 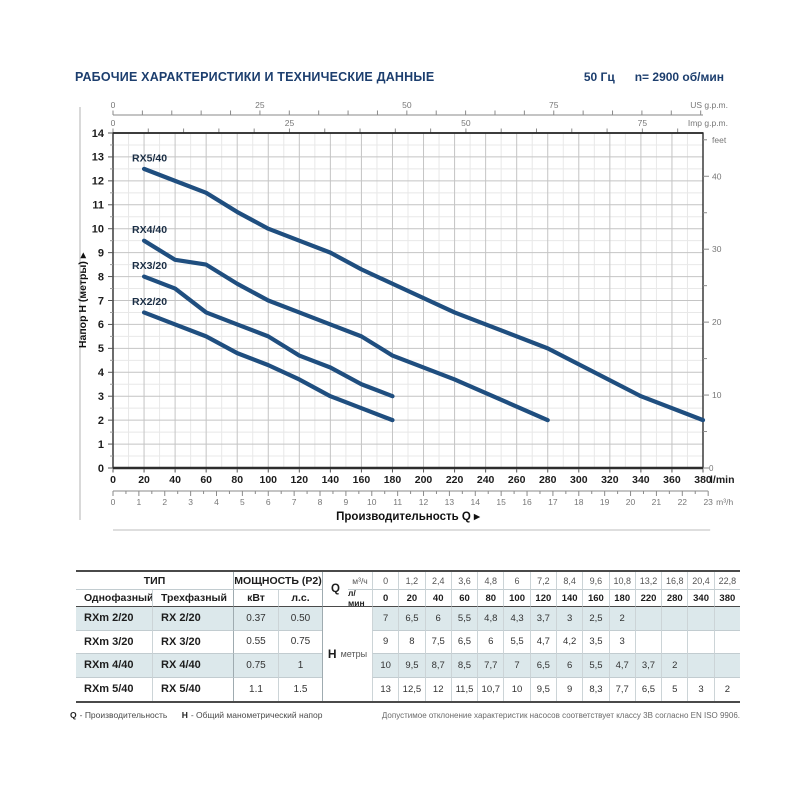 What do you see at coordinates (569, 598) in the screenshot?
I see `q-lmin-value: 140` at bounding box center [569, 598].